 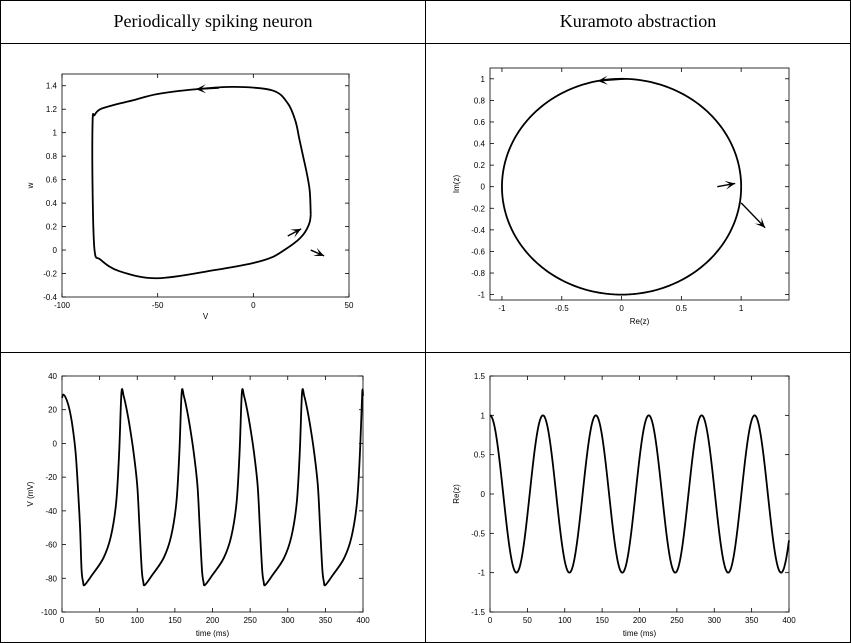 What do you see at coordinates (30, 493) in the screenshot?
I see `y-axis-label: V (mV)` at bounding box center [30, 493].